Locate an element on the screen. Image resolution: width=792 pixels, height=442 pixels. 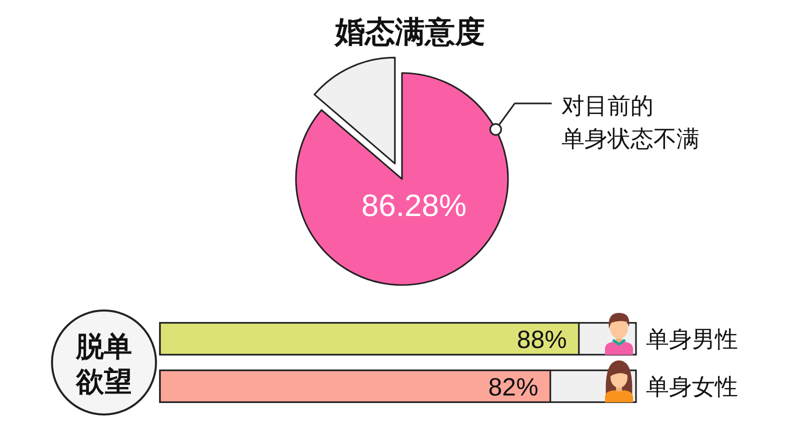
data-label: 82% is located at coordinates (513, 387).